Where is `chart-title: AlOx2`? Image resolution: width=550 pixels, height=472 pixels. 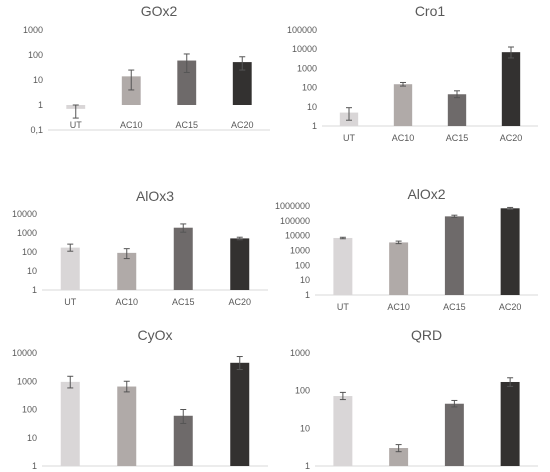
chart-title: AlOx2 is located at coordinates (426, 194).